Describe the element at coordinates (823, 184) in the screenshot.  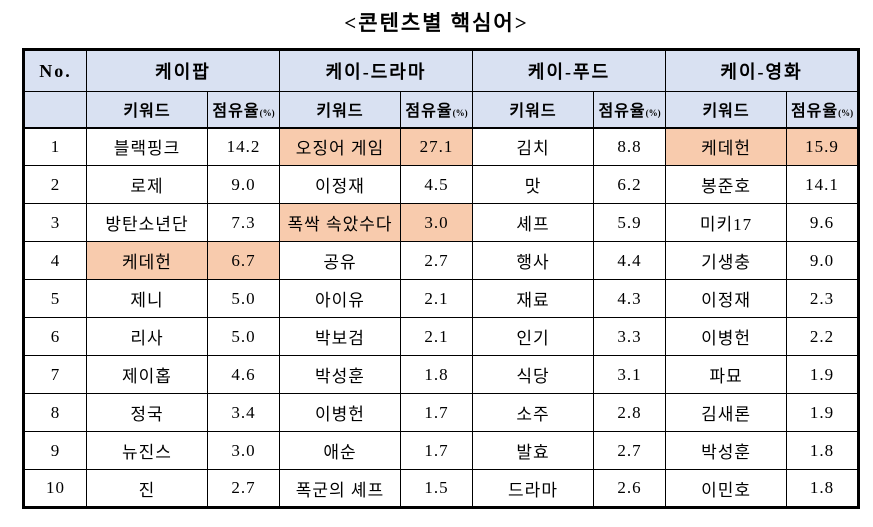
I see `share-cell: 14.1` at that location.